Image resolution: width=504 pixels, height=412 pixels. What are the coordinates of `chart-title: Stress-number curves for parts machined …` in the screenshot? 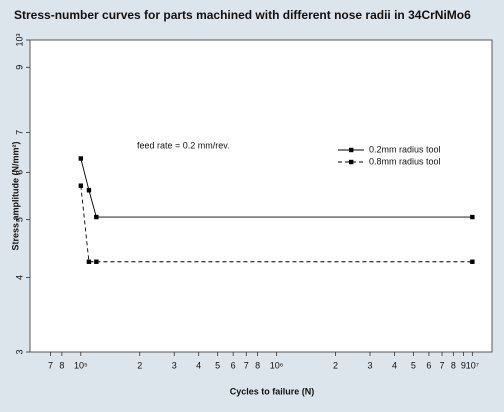 It's located at (242, 15).